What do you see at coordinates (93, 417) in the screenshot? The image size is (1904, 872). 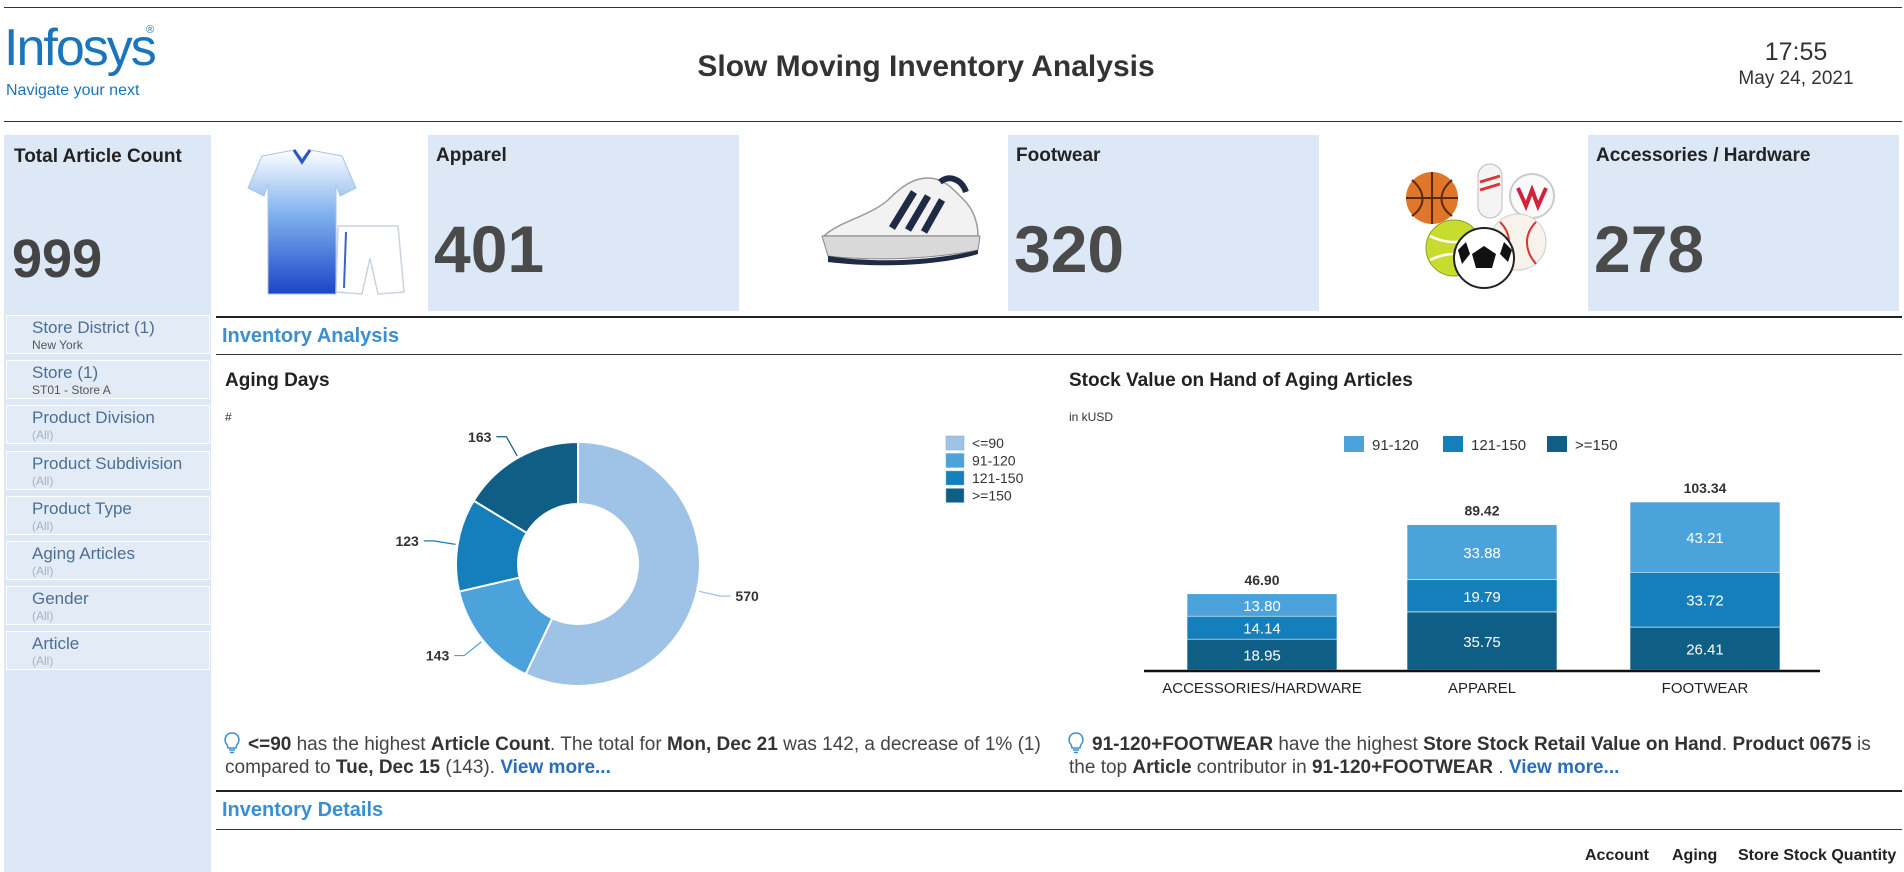 I see `filter-label: Product Division` at bounding box center [93, 417].